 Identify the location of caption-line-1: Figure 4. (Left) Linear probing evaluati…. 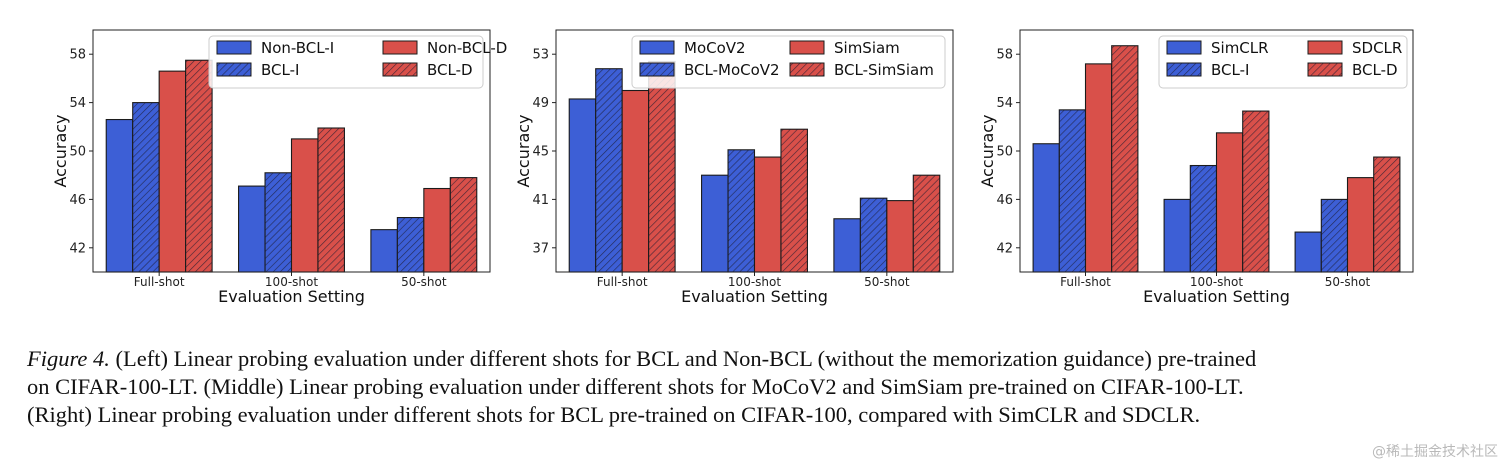
(762, 359).